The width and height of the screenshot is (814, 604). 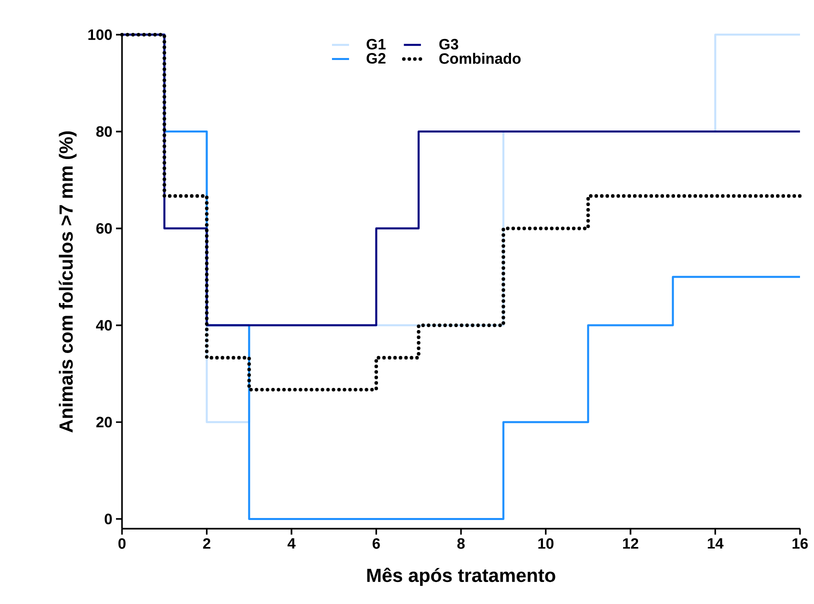 I want to click on x-tick-label: 6, so click(x=376, y=543).